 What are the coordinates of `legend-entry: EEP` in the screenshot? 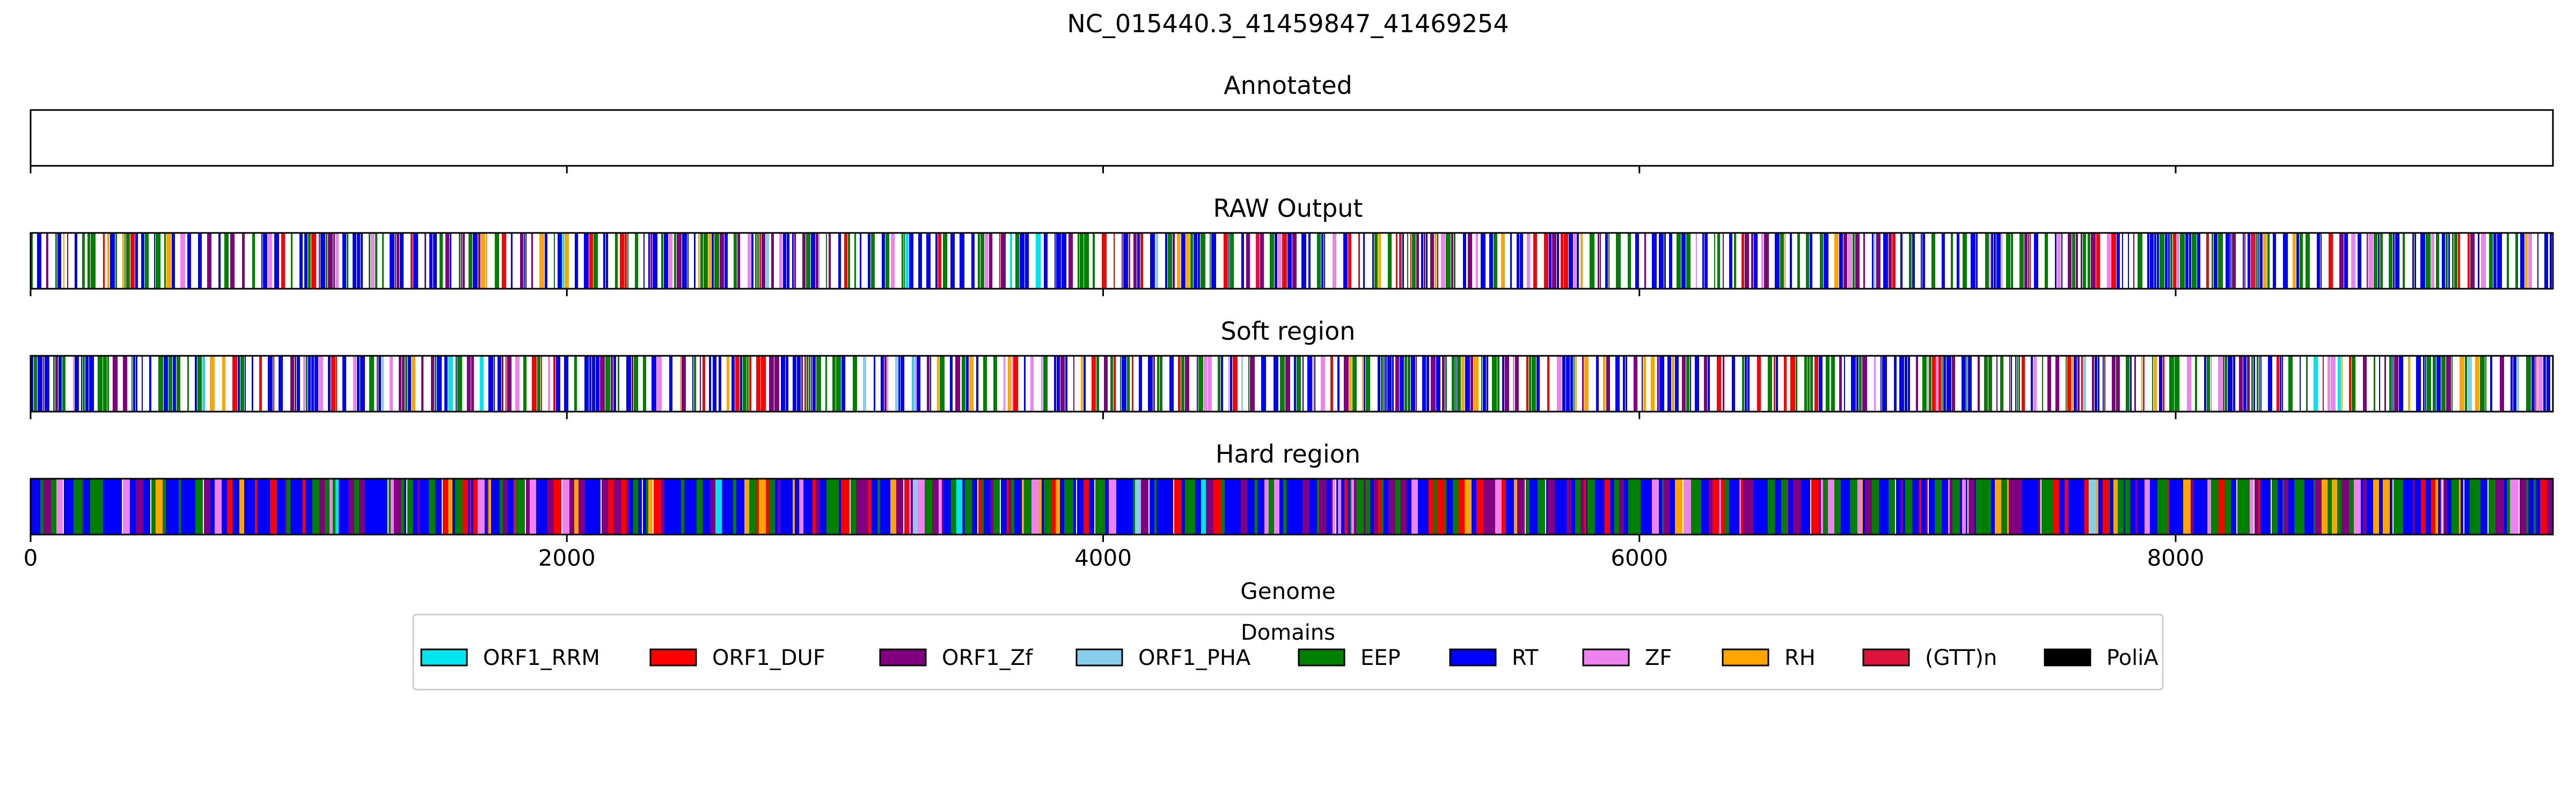 It's located at (1349, 658).